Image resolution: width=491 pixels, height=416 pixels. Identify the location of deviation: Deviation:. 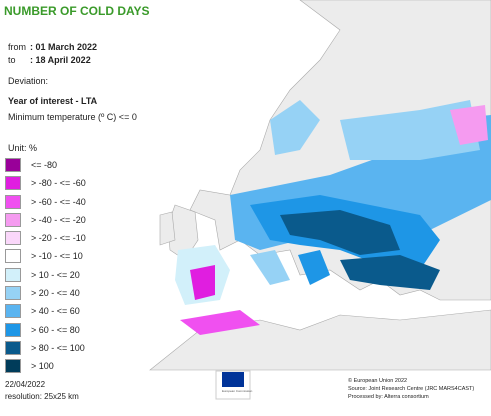
(28, 81).